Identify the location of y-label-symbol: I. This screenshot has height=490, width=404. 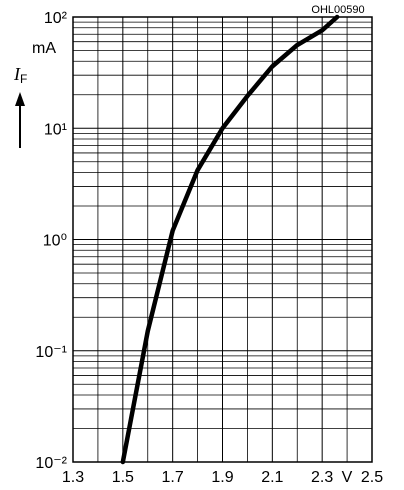
(17, 74).